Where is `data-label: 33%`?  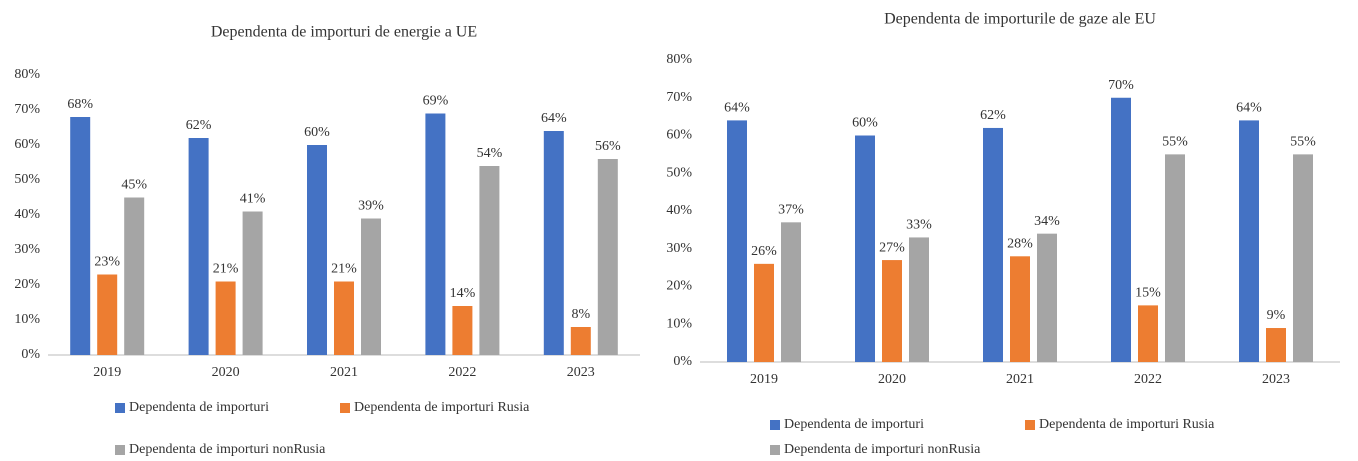 data-label: 33% is located at coordinates (919, 225).